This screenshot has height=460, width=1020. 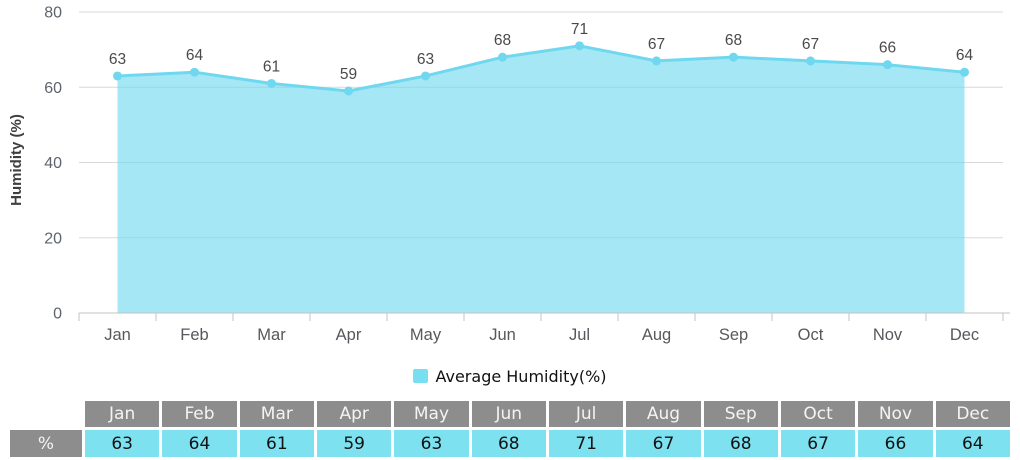 What do you see at coordinates (663, 414) in the screenshot?
I see `table-header-aug: Aug` at bounding box center [663, 414].